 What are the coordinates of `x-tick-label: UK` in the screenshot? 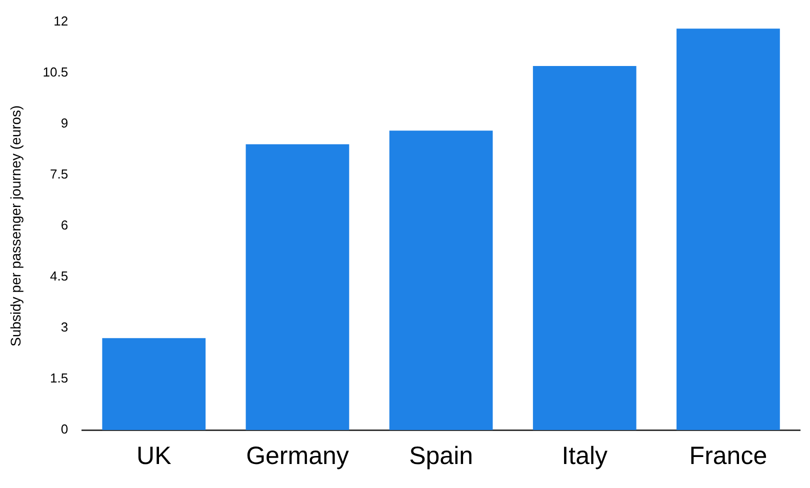 It's located at (154, 456).